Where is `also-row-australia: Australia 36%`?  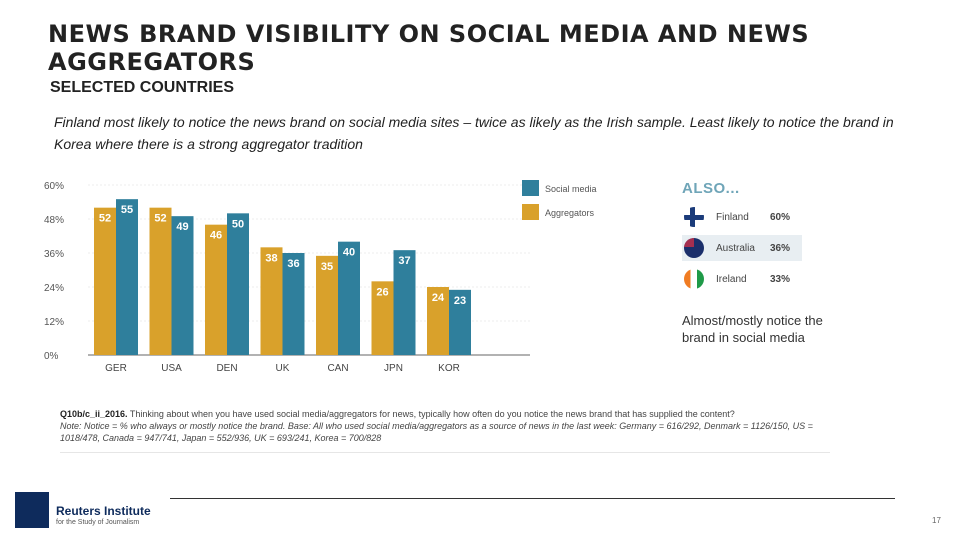
also-row-australia: Australia 36% is located at coordinates (742, 248).